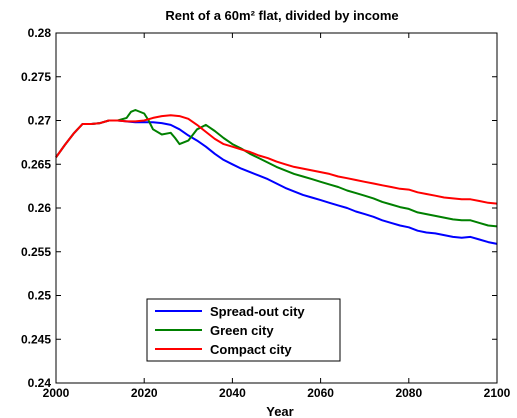  What do you see at coordinates (251, 349) in the screenshot?
I see `legend-entry: Compact city` at bounding box center [251, 349].